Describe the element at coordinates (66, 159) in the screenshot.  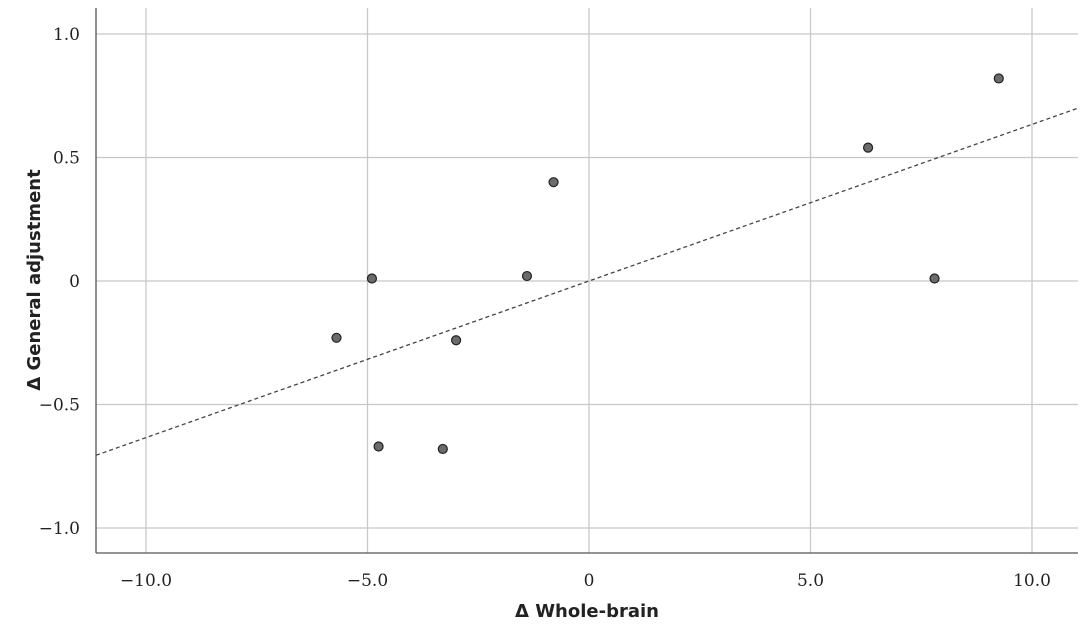
I see `y-tick-label: 0.5` at that location.